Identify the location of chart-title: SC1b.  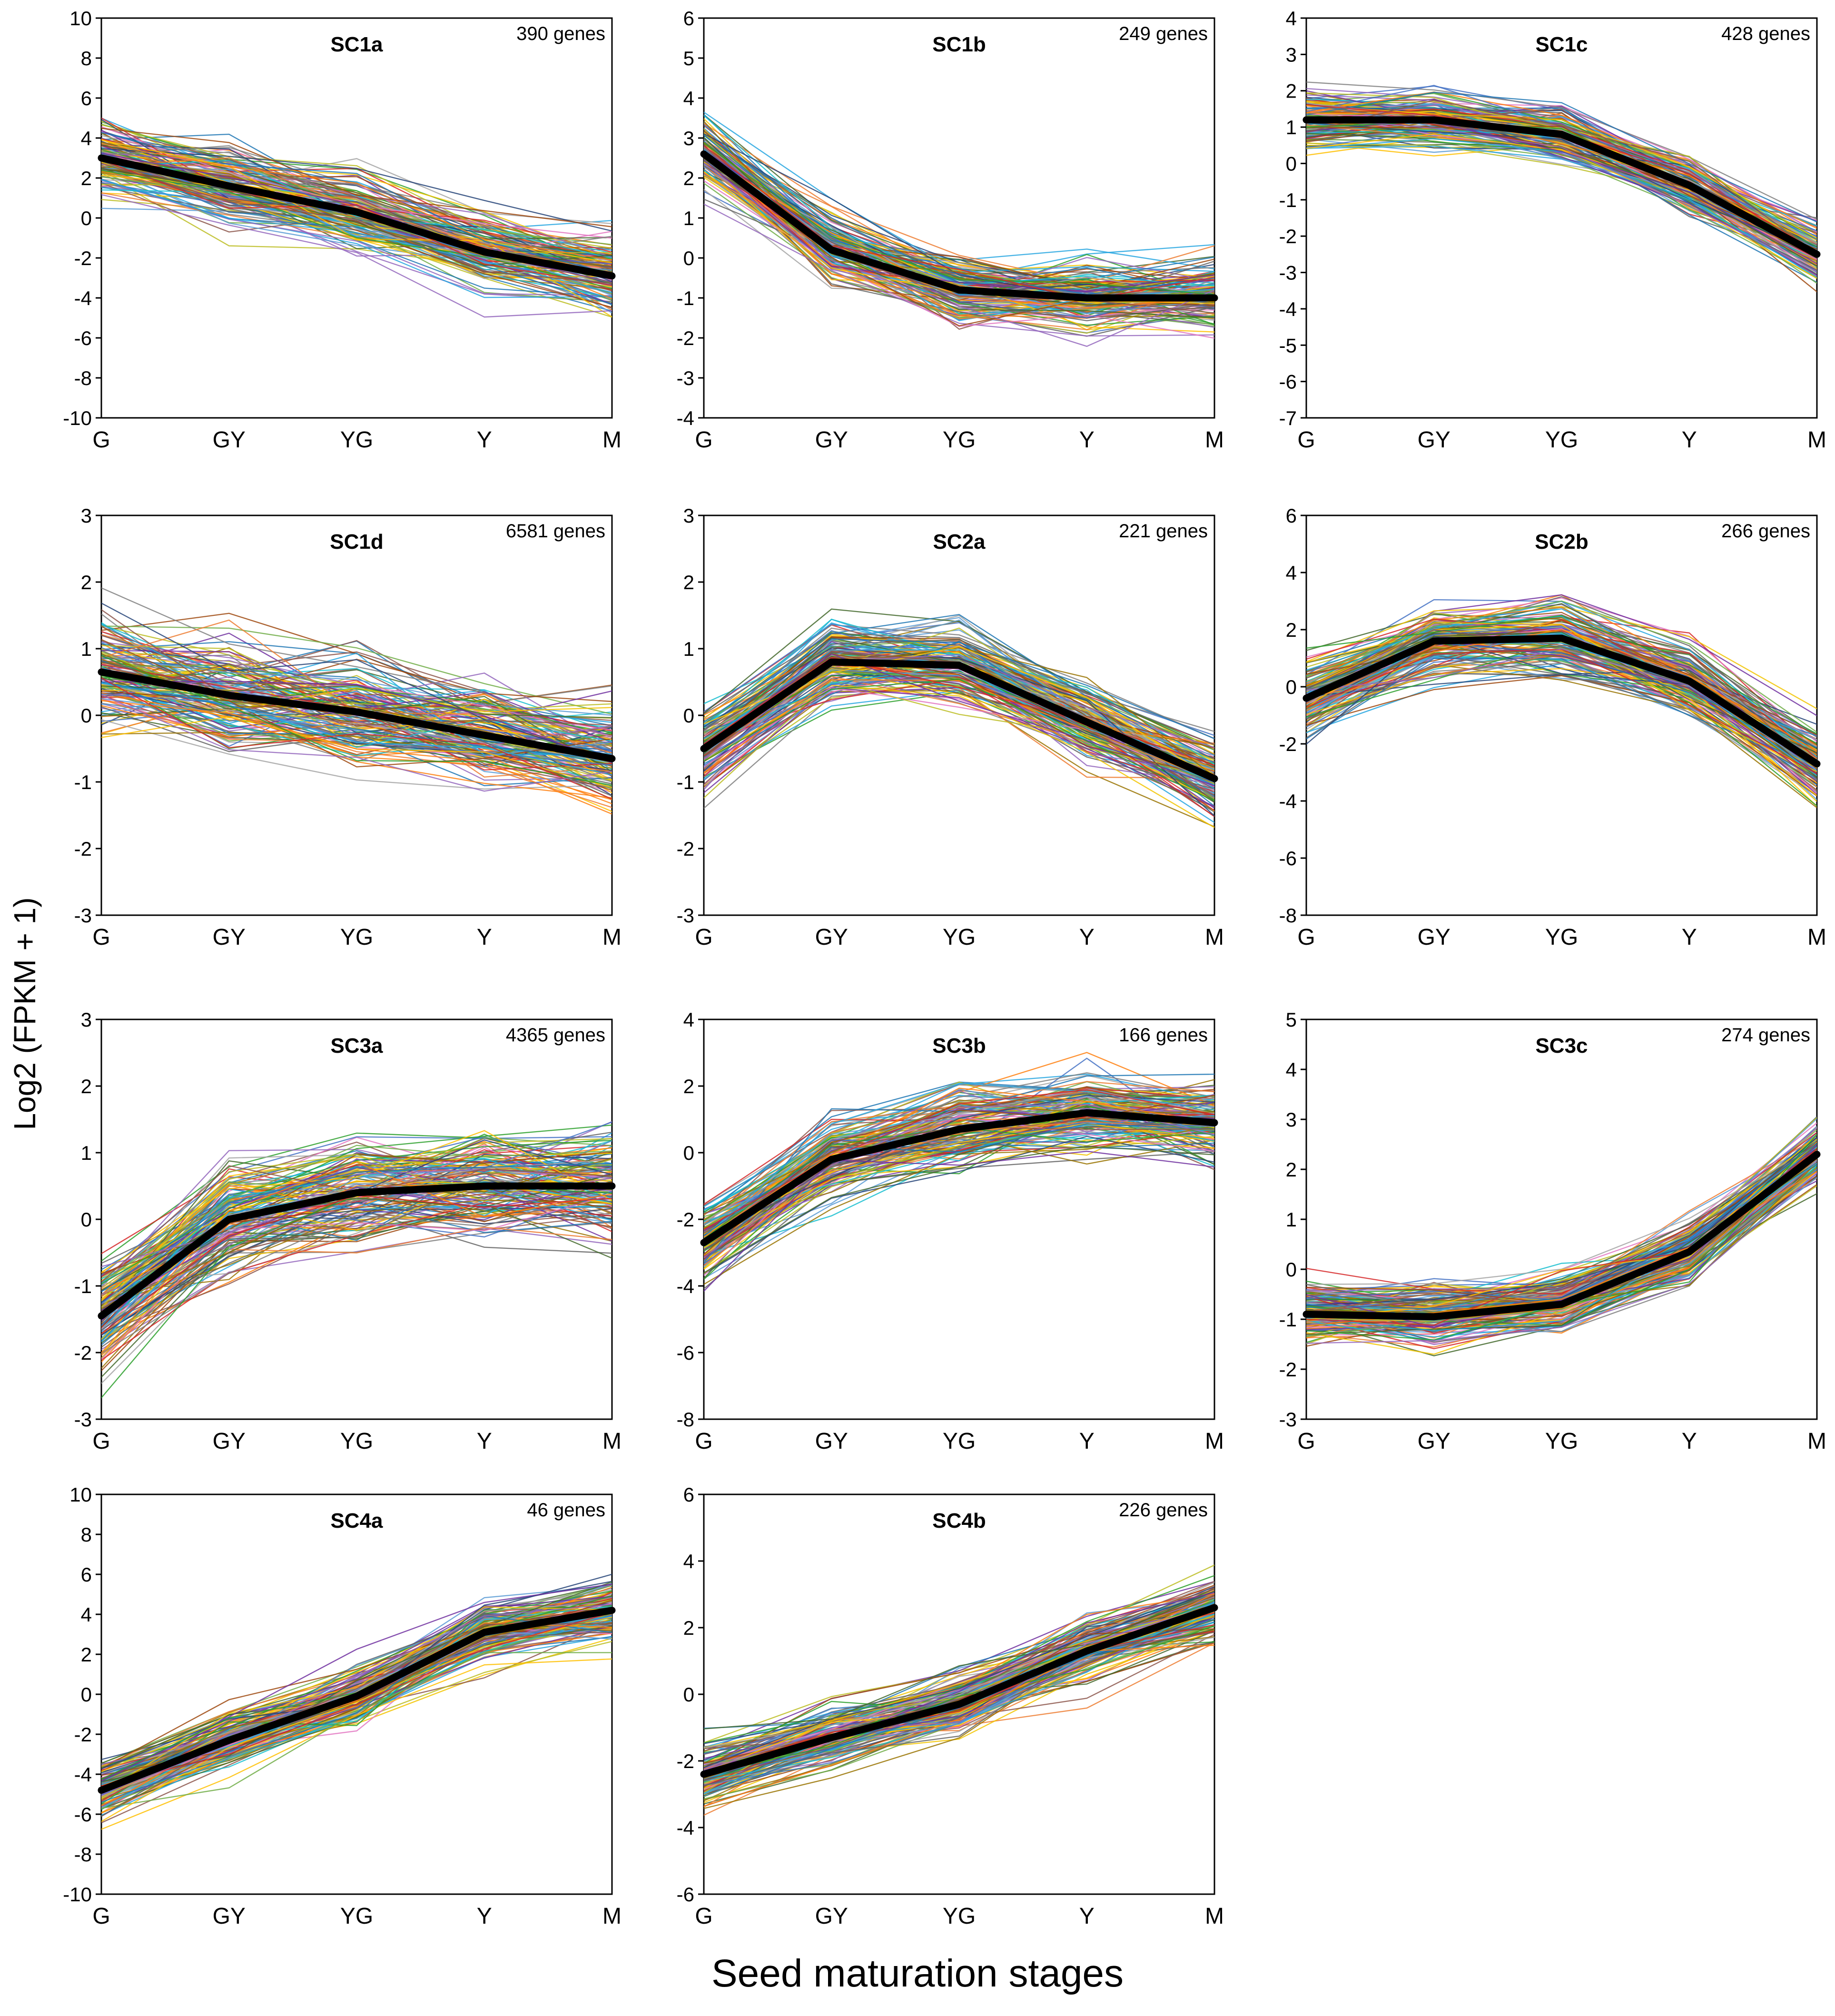
(959, 44).